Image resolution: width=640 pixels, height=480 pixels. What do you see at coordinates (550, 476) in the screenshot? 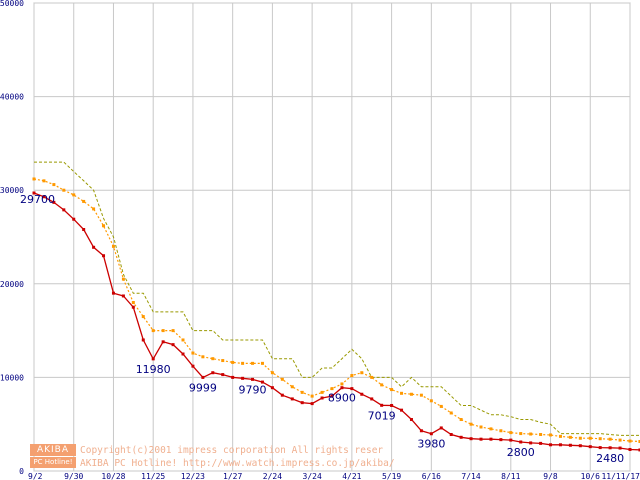
I see `x-tick-label: 9/8` at bounding box center [550, 476].